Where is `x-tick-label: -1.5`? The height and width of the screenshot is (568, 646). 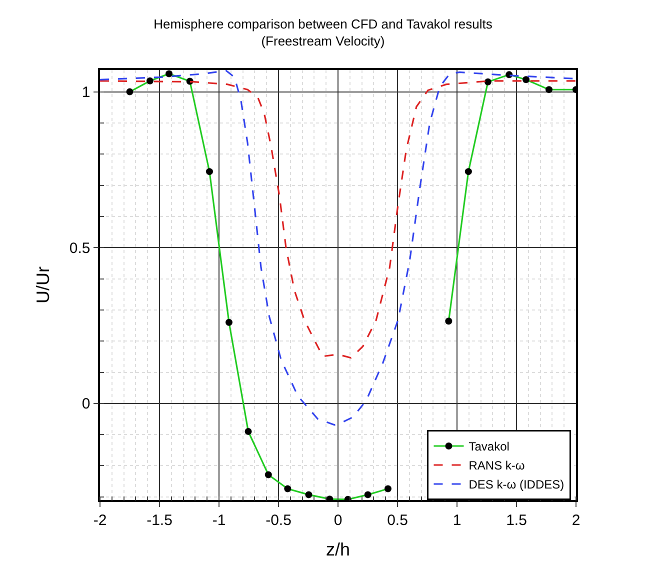 x-tick-label: -1.5 is located at coordinates (159, 520).